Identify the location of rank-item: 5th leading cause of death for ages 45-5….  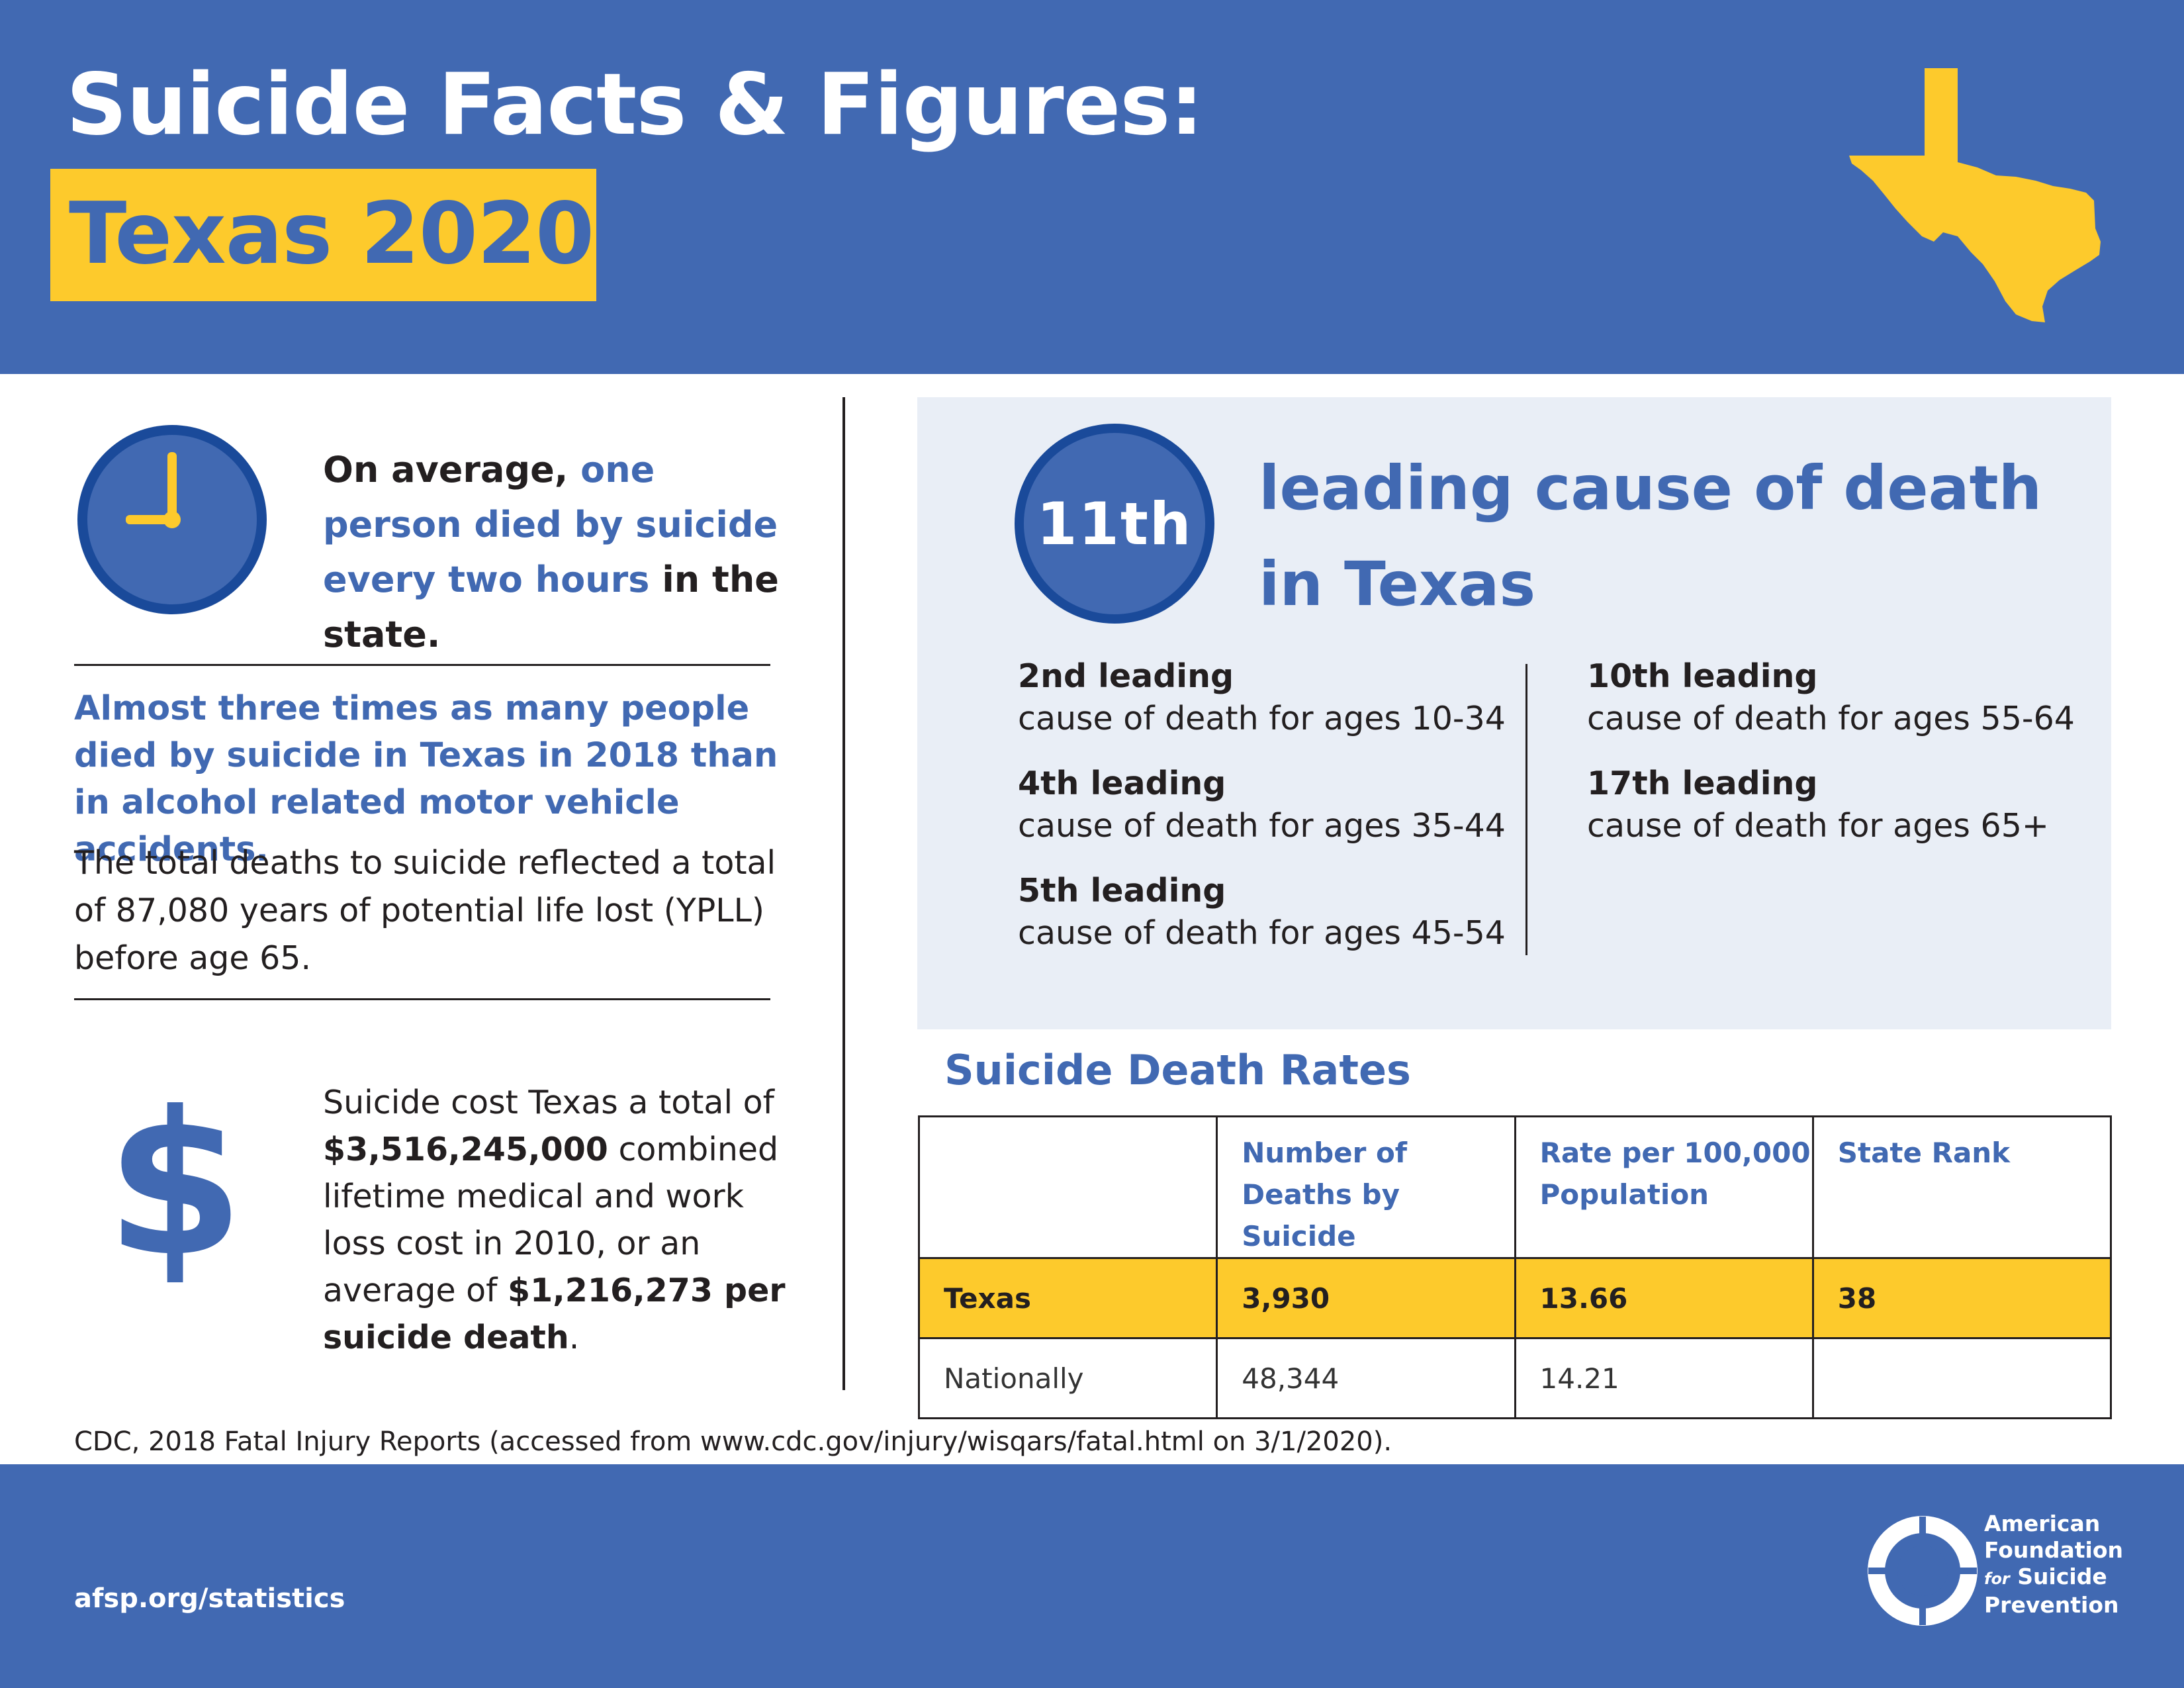
(1262, 912).